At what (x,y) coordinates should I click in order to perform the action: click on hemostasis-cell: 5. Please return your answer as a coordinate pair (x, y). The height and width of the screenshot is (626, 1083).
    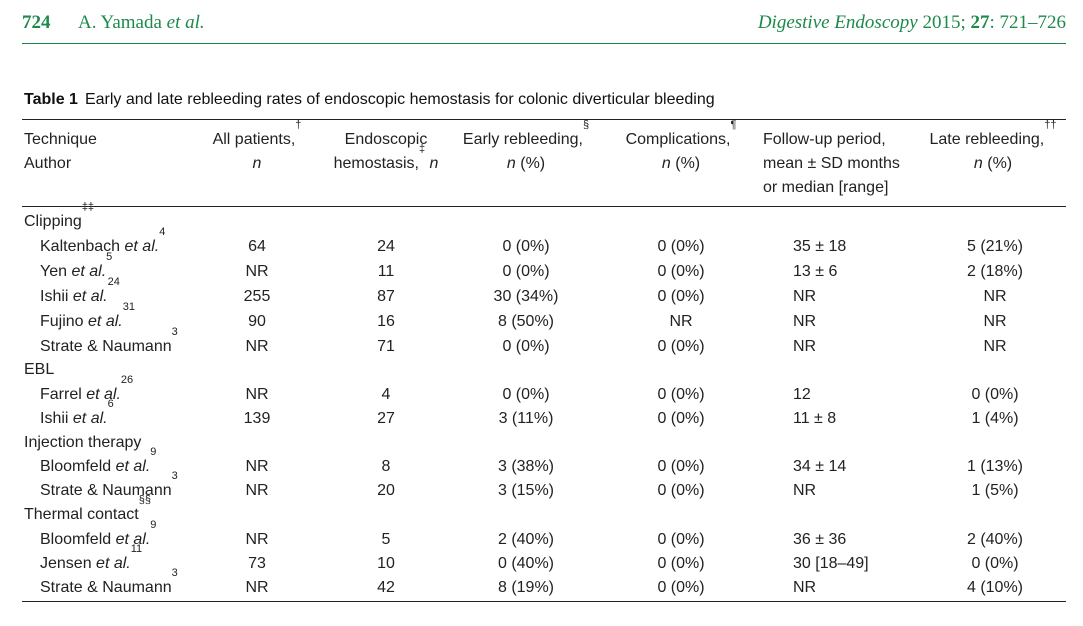
    Looking at the image, I should click on (386, 539).